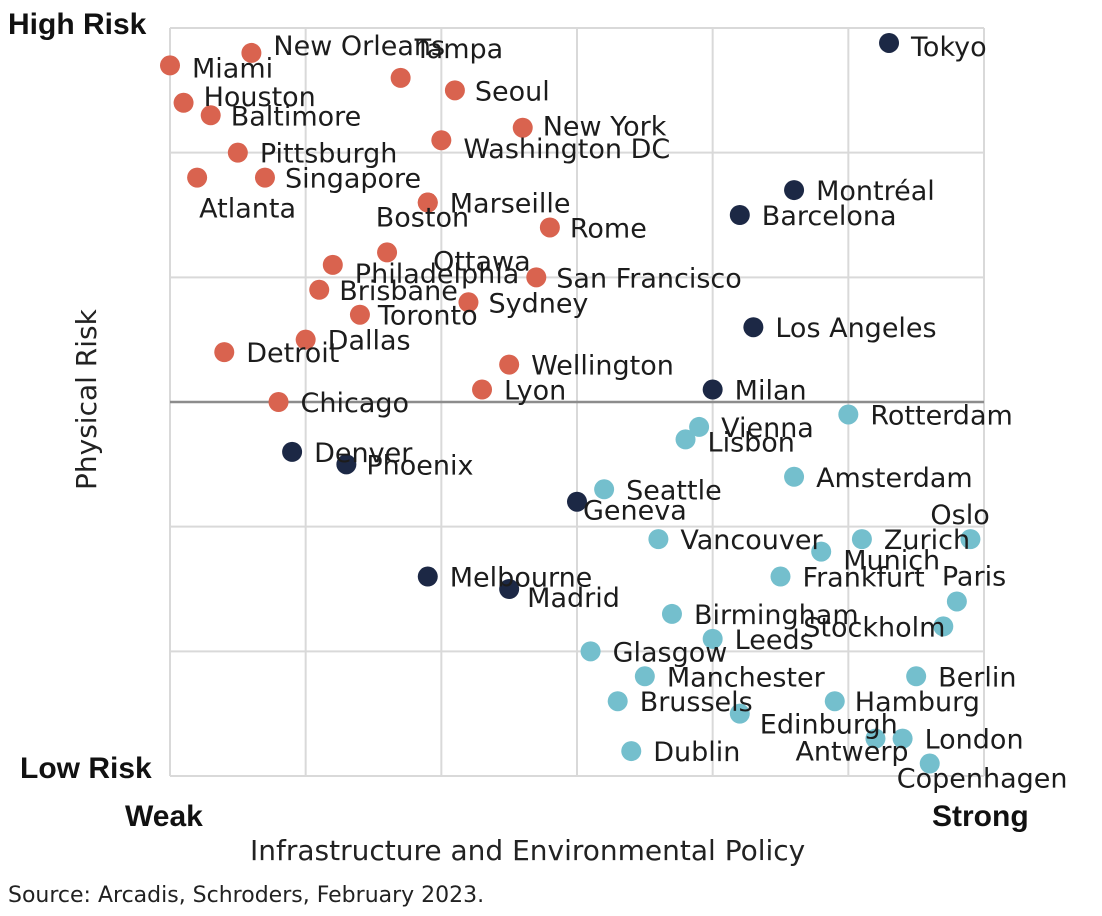  I want to click on point-chicago, so click(278, 402).